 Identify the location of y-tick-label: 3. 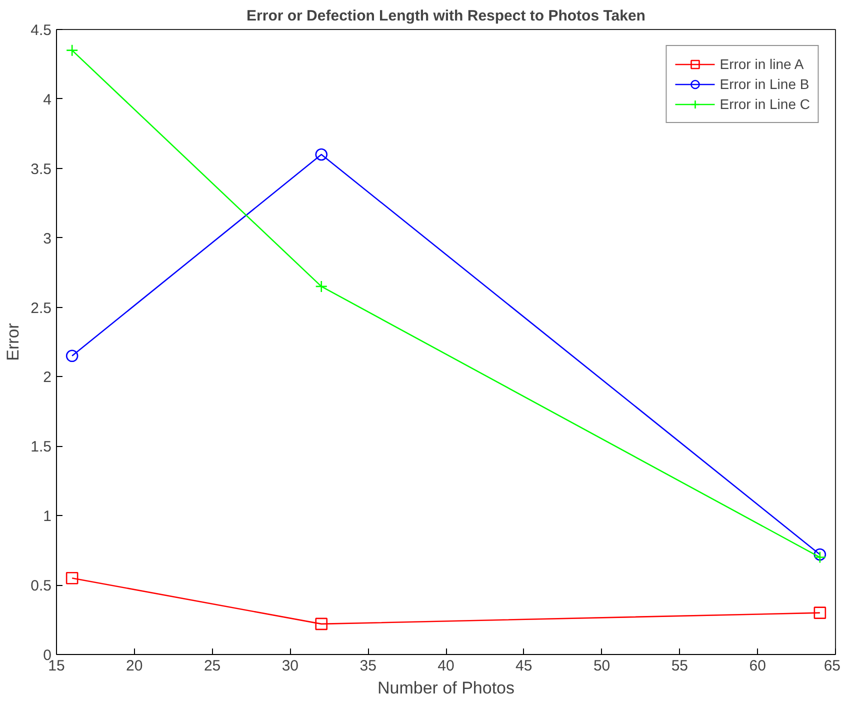
(47, 239).